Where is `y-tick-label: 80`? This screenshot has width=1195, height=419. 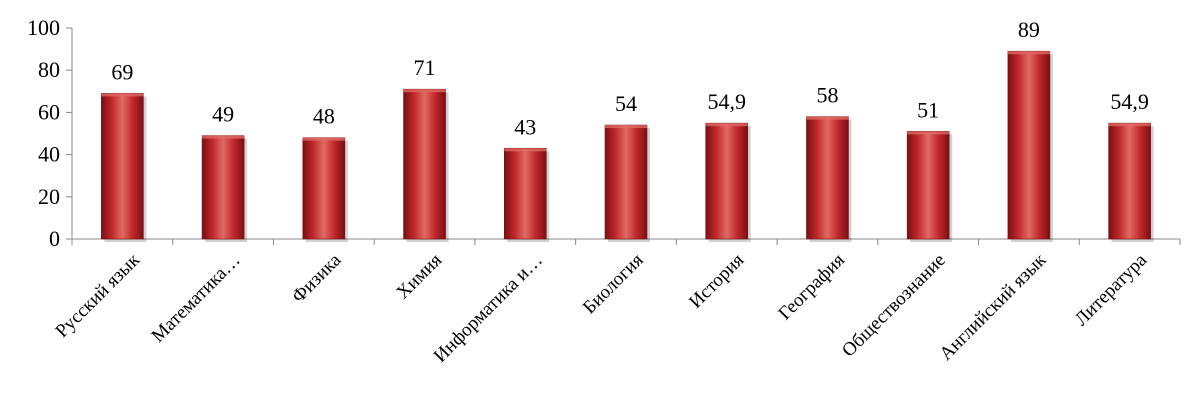 y-tick-label: 80 is located at coordinates (49, 69).